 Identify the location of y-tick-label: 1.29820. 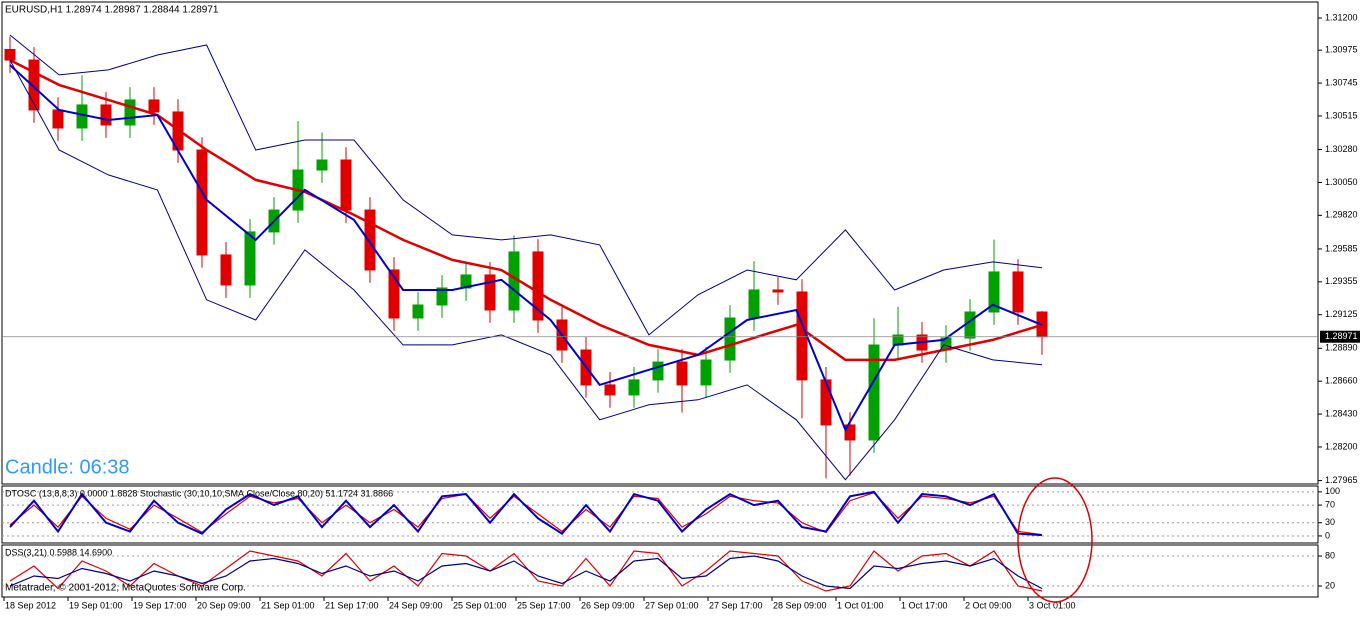
(1341, 215).